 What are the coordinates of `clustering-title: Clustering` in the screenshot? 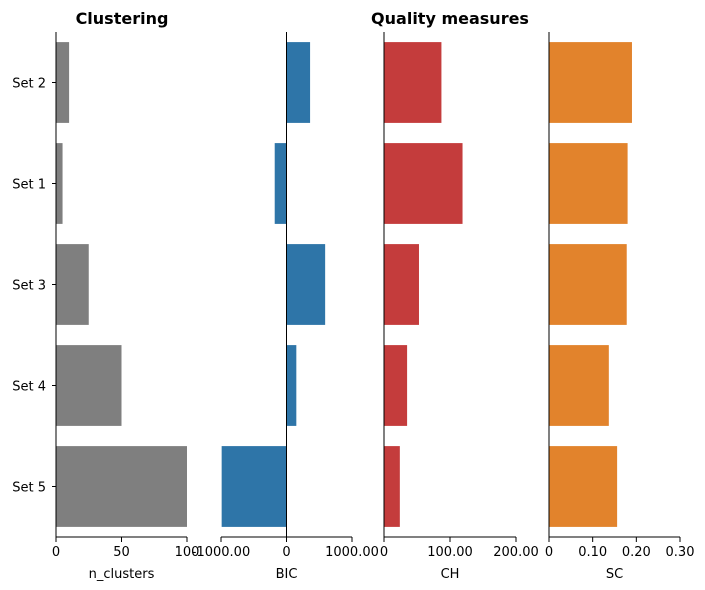 It's located at (122, 18).